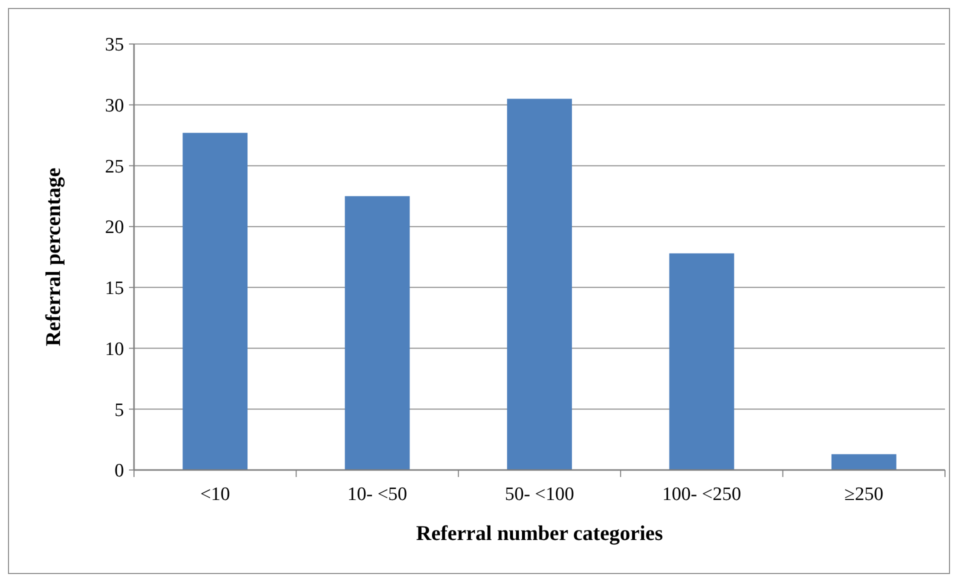  I want to click on y-axis-title: Referral percentage, so click(53, 257).